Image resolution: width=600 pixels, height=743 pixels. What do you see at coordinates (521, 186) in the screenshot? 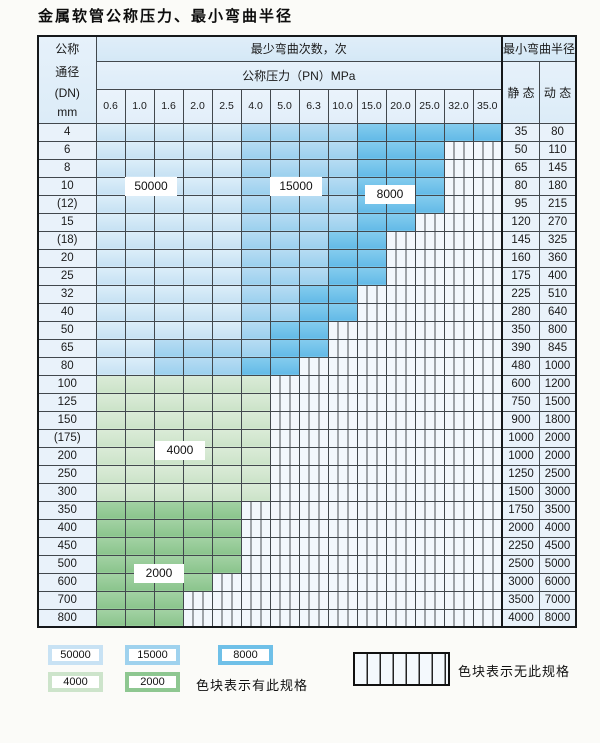
I see `static-radius-cell: 80` at bounding box center [521, 186].